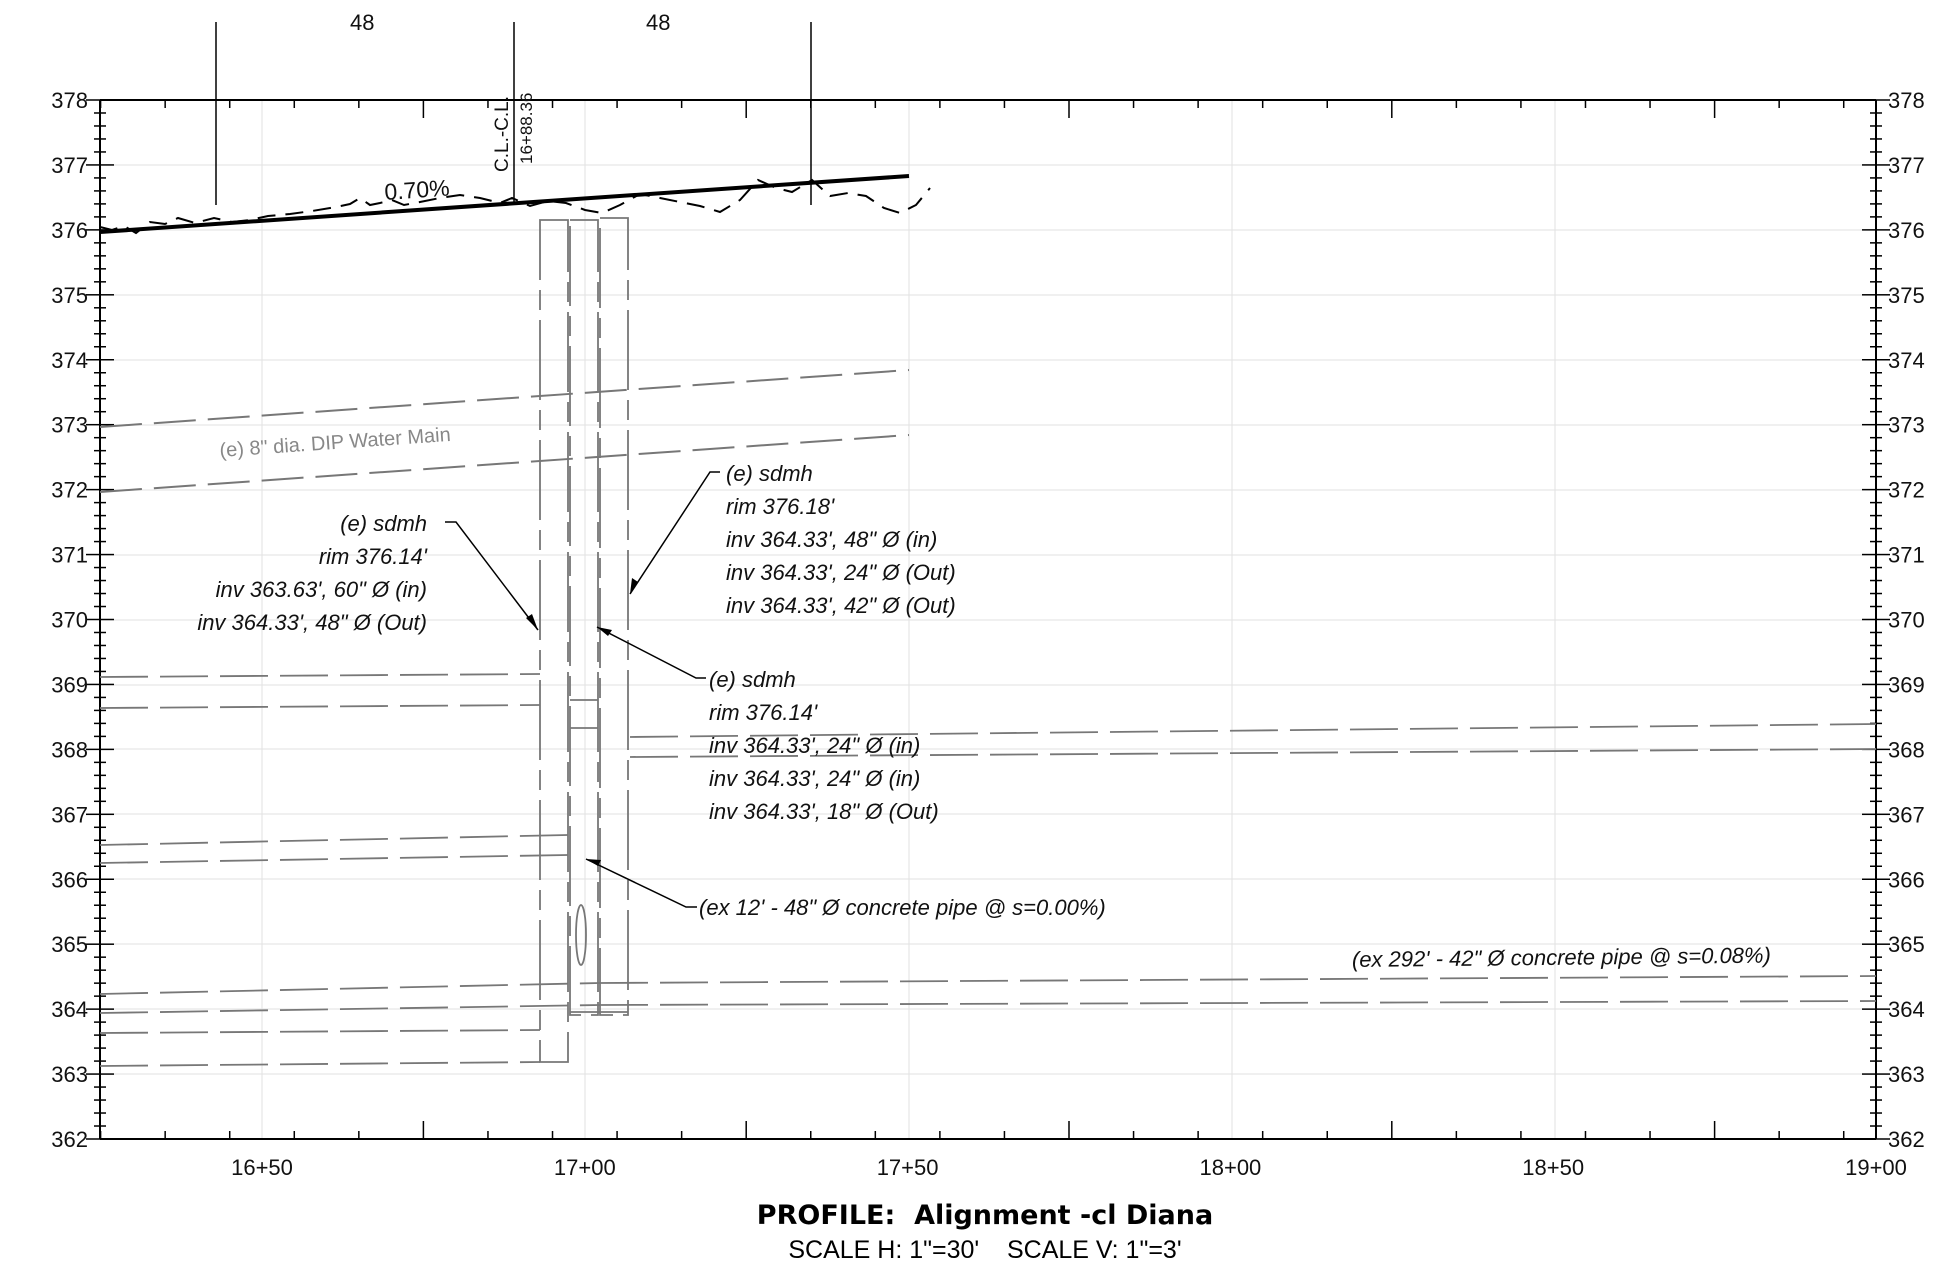 This screenshot has width=1938, height=1268. What do you see at coordinates (69, 425) in the screenshot?
I see `y-tick-label-left: 373` at bounding box center [69, 425].